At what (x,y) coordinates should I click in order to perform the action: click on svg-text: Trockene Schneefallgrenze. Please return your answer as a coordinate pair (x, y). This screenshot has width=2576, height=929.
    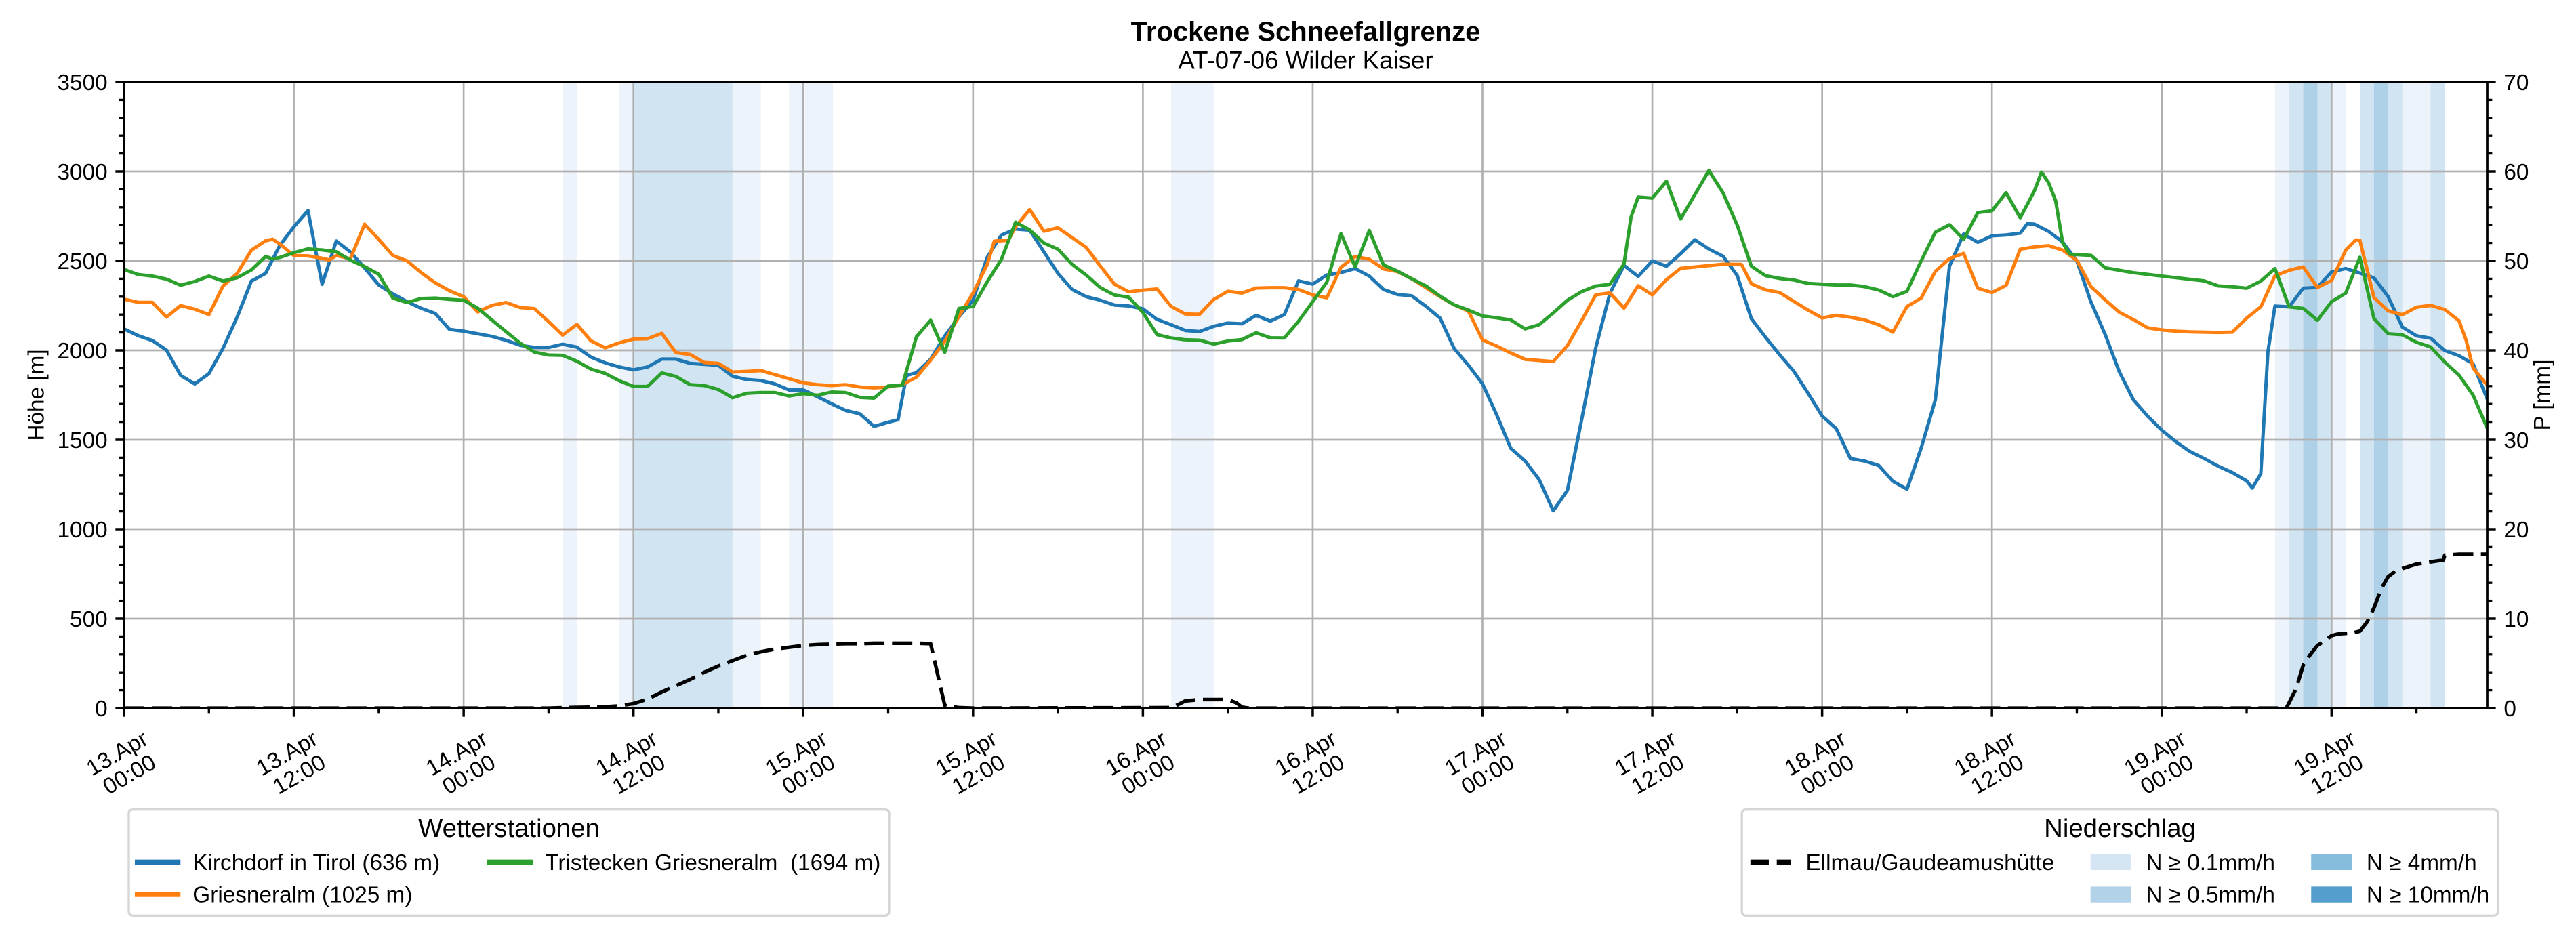
    Looking at the image, I should click on (1306, 32).